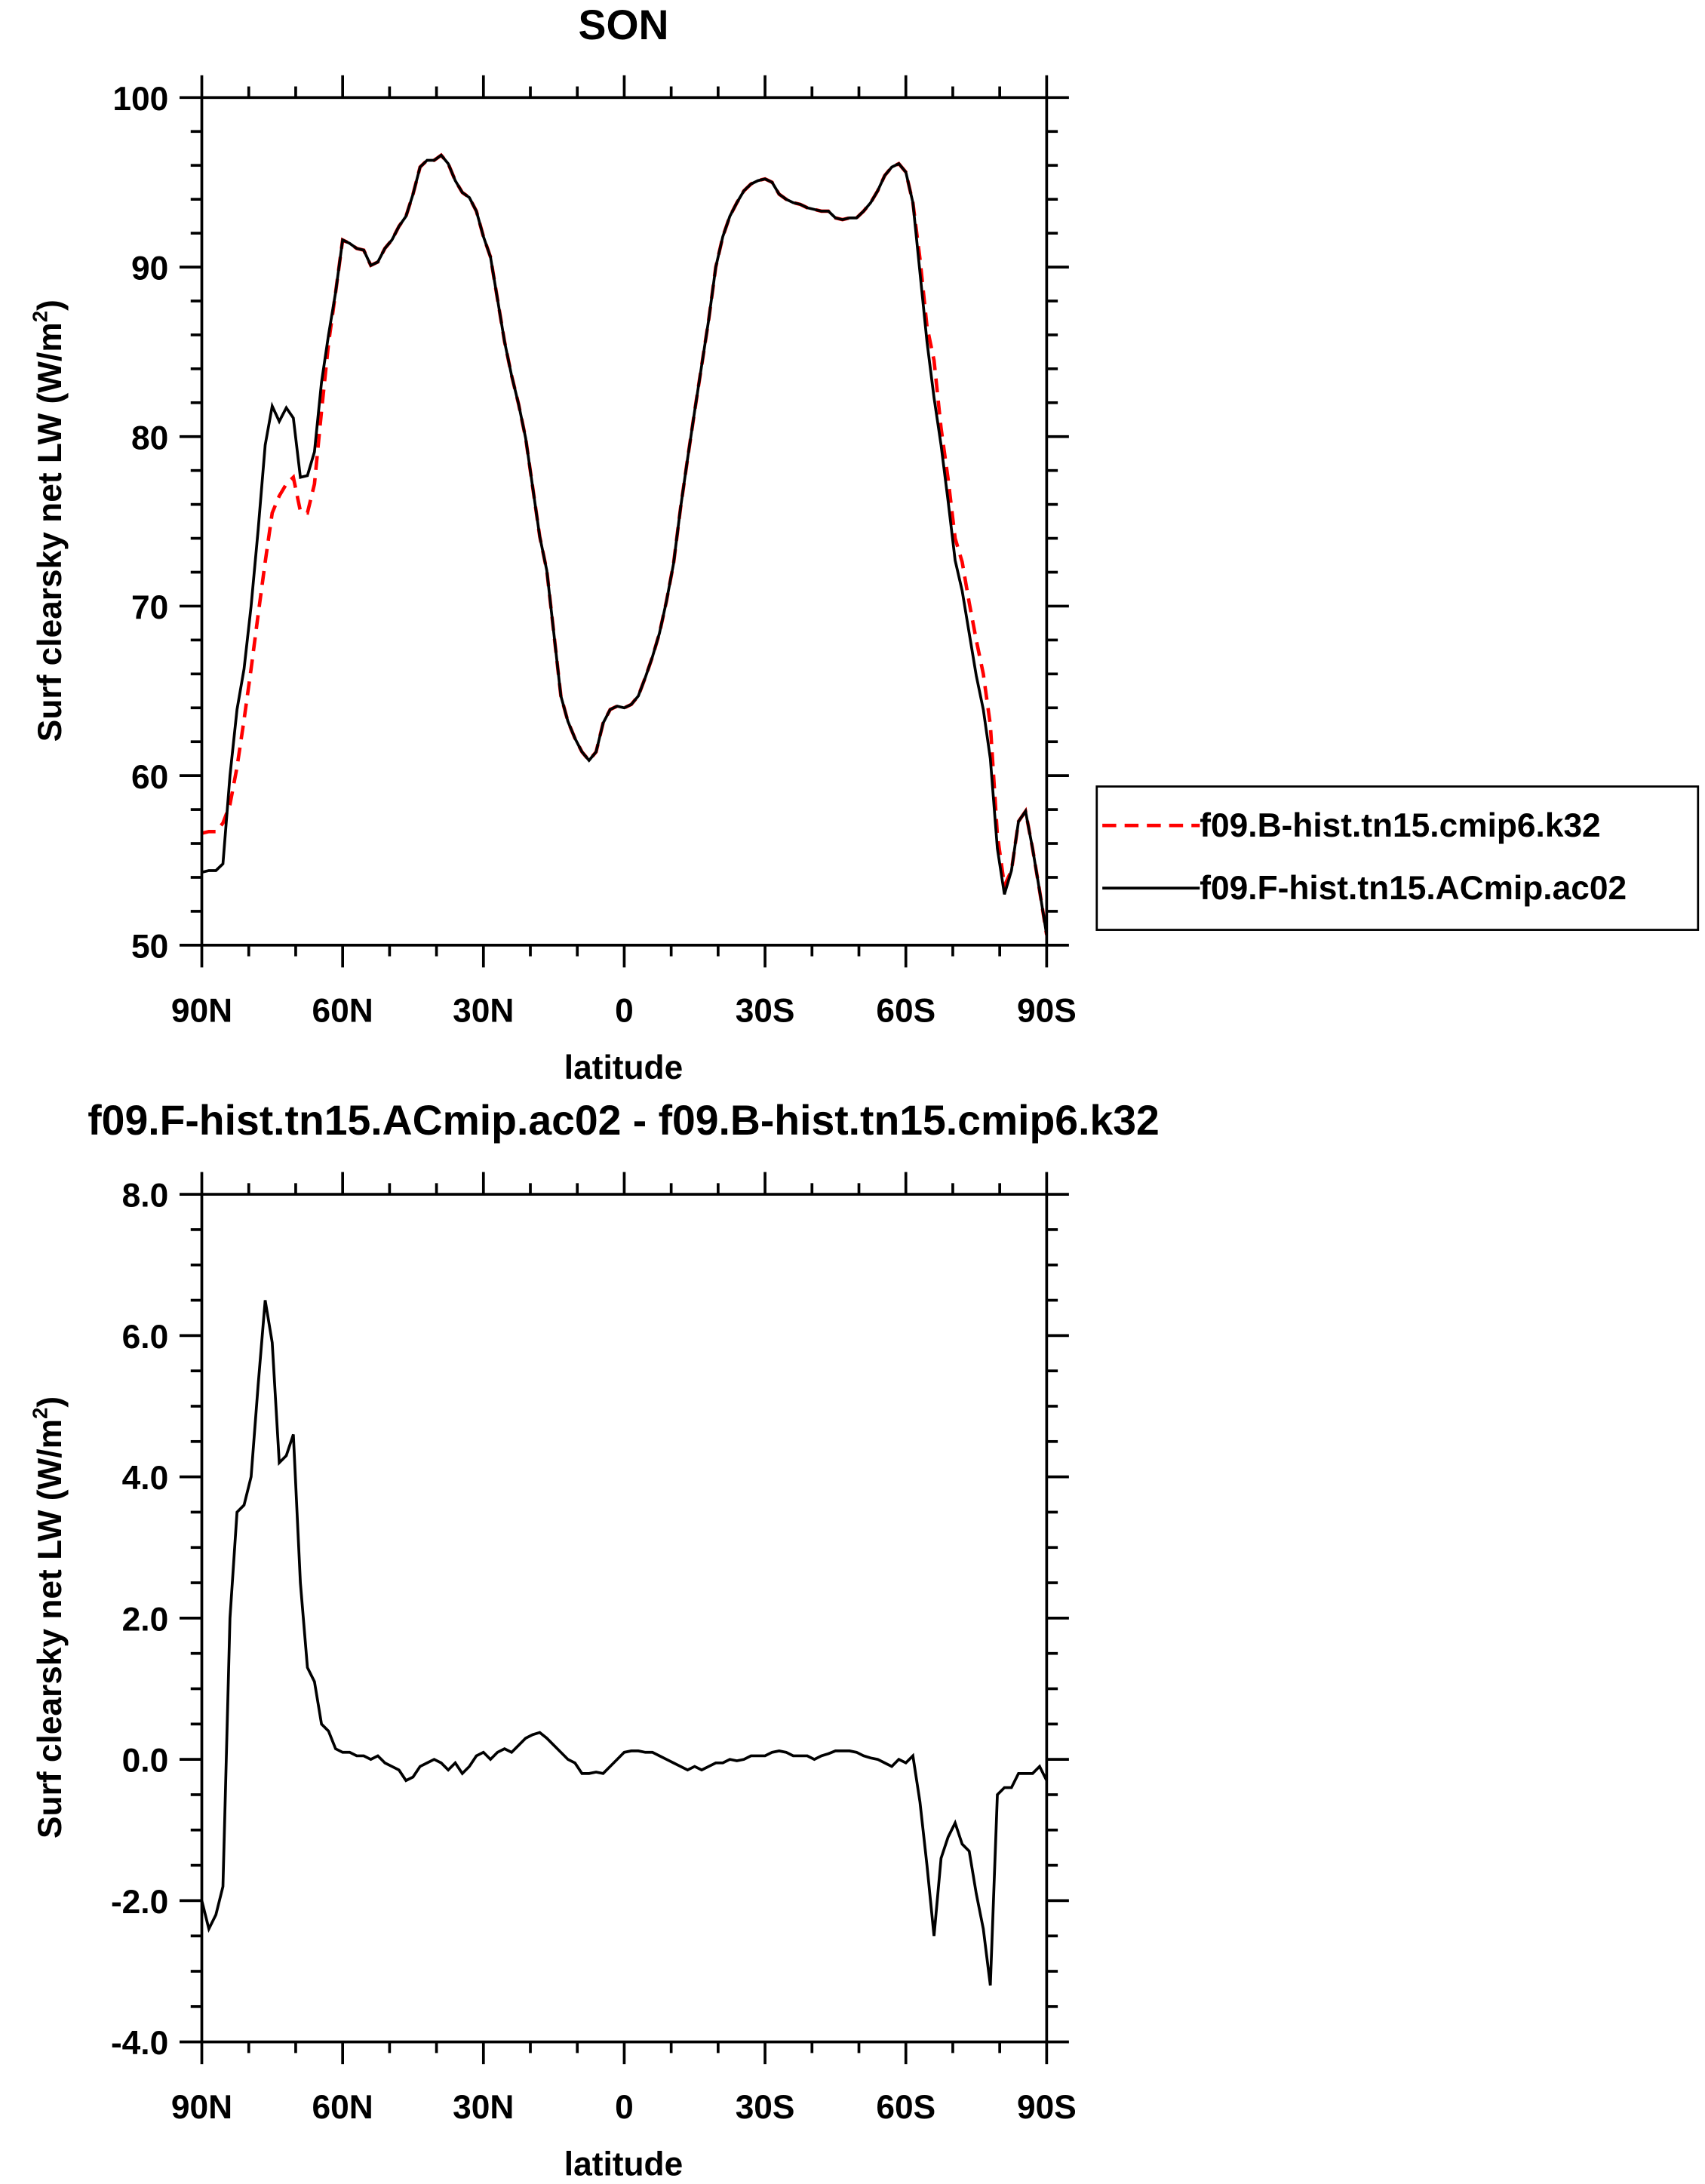 The image size is (1705, 2184). I want to click on y-tick-label: 100, so click(140, 100).